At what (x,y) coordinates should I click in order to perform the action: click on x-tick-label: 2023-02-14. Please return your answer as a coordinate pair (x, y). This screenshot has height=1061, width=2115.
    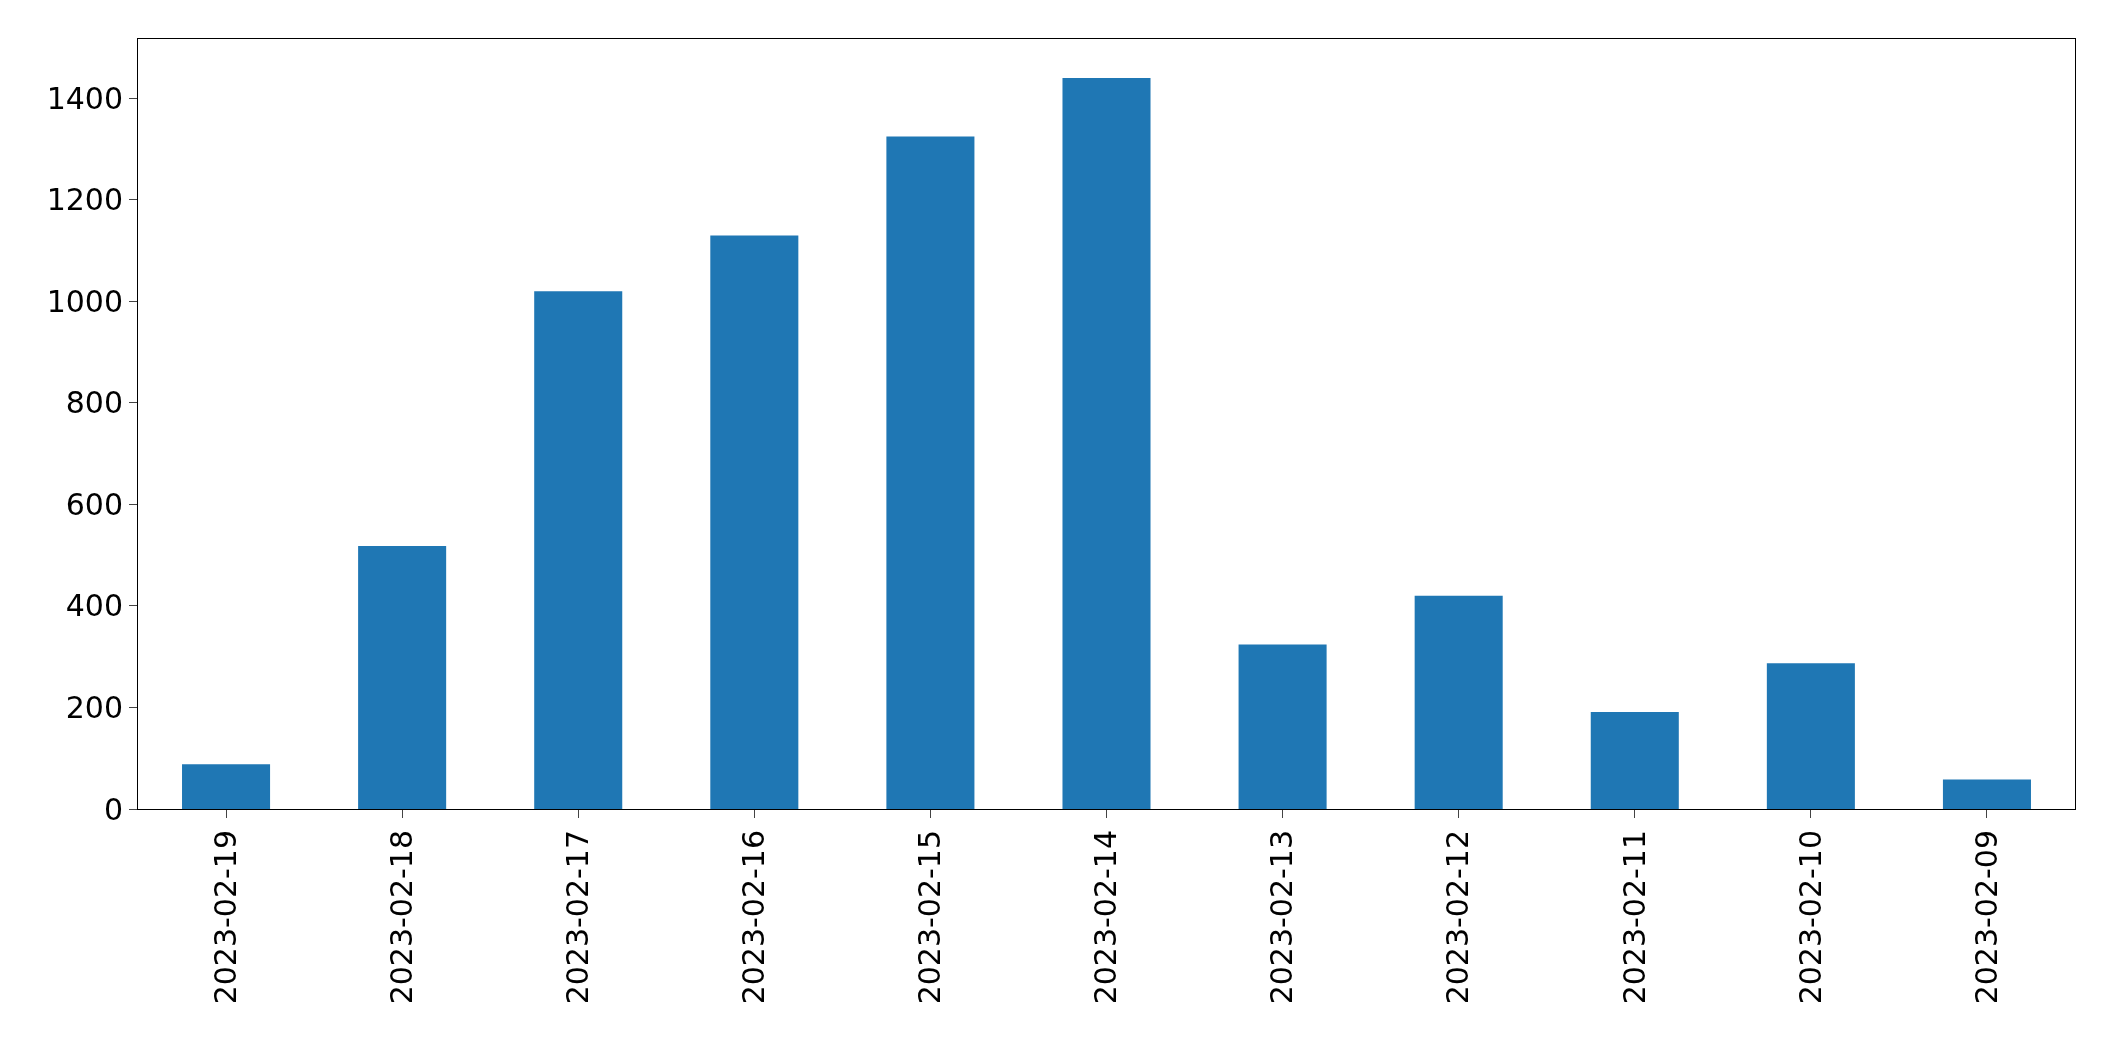
    Looking at the image, I should click on (1106, 917).